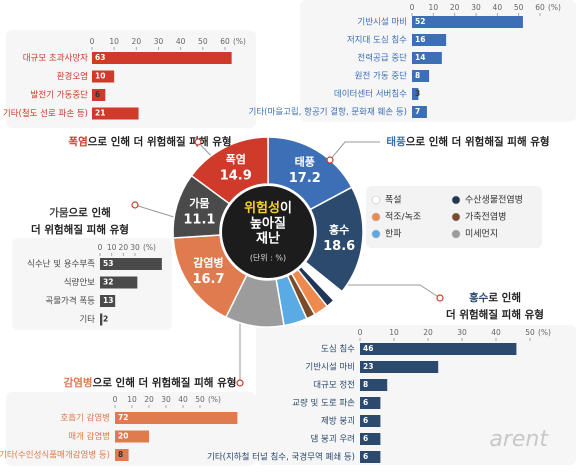 The image size is (580, 474). Describe the element at coordinates (160, 141) in the screenshot. I see `caption-text: 으로 인해 더 위험해질 피해 유형` at that location.